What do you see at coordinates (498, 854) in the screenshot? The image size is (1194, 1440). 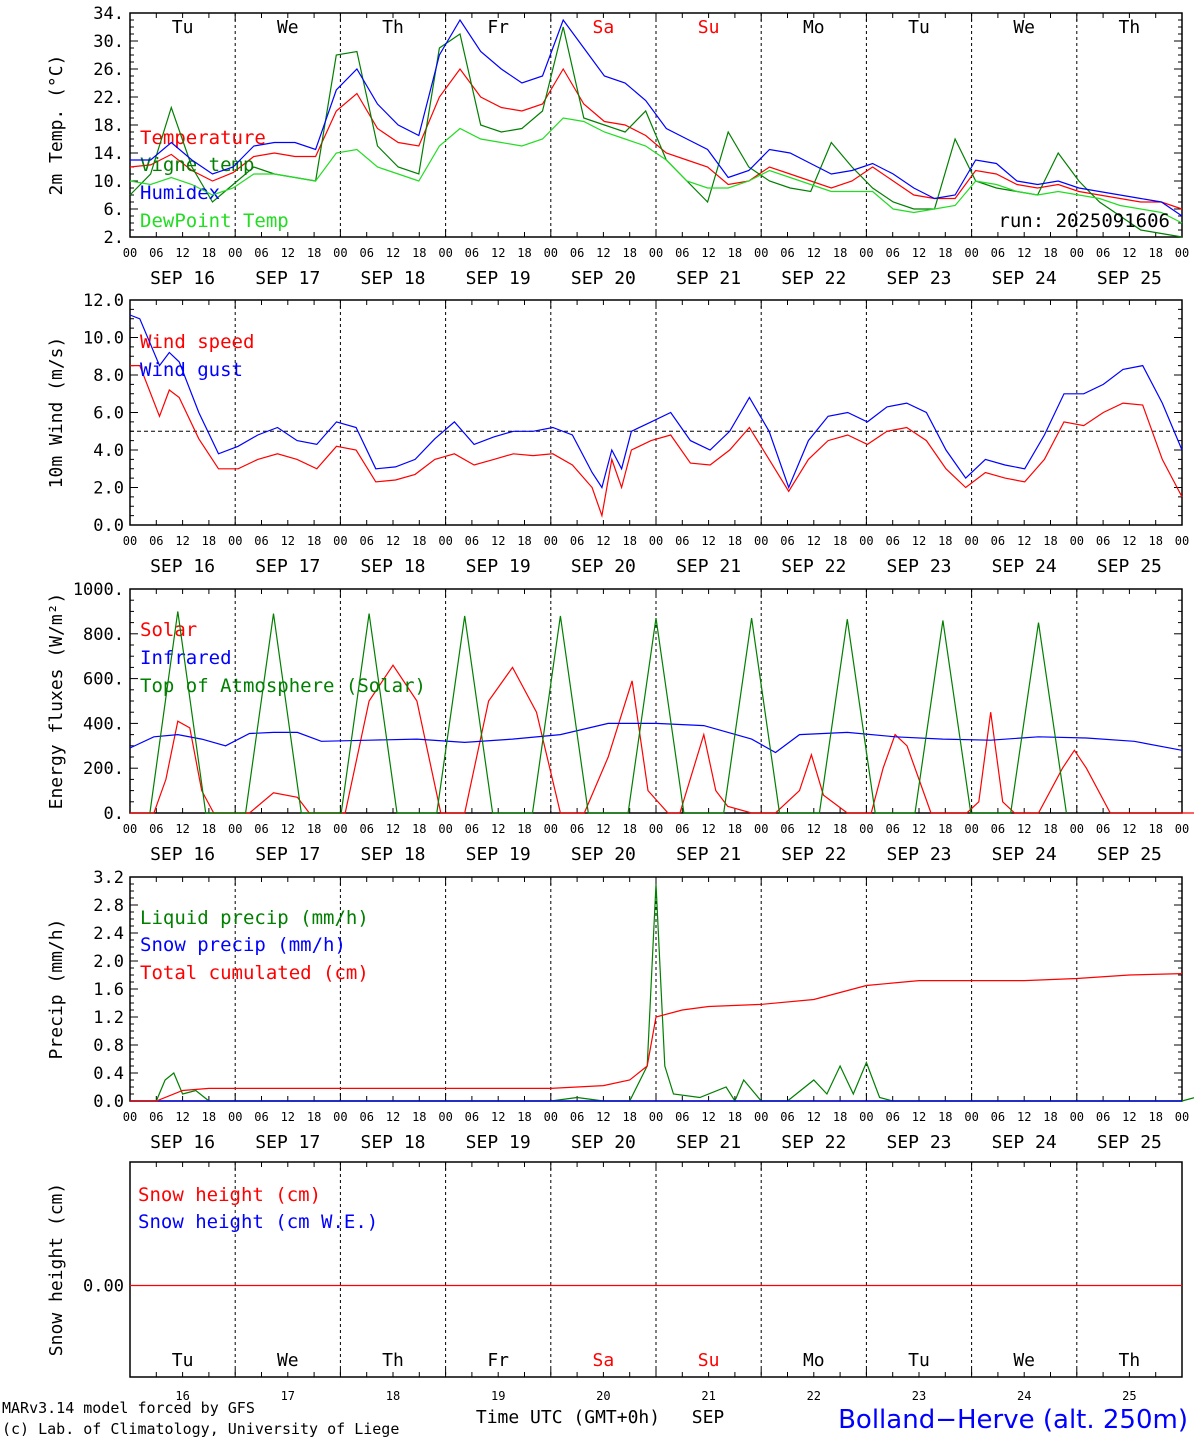 I see `date-label: SEP 19` at bounding box center [498, 854].